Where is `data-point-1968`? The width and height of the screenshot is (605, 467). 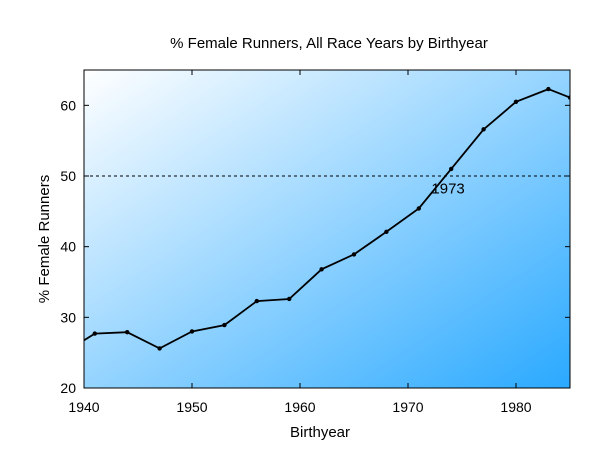 data-point-1968 is located at coordinates (386, 232).